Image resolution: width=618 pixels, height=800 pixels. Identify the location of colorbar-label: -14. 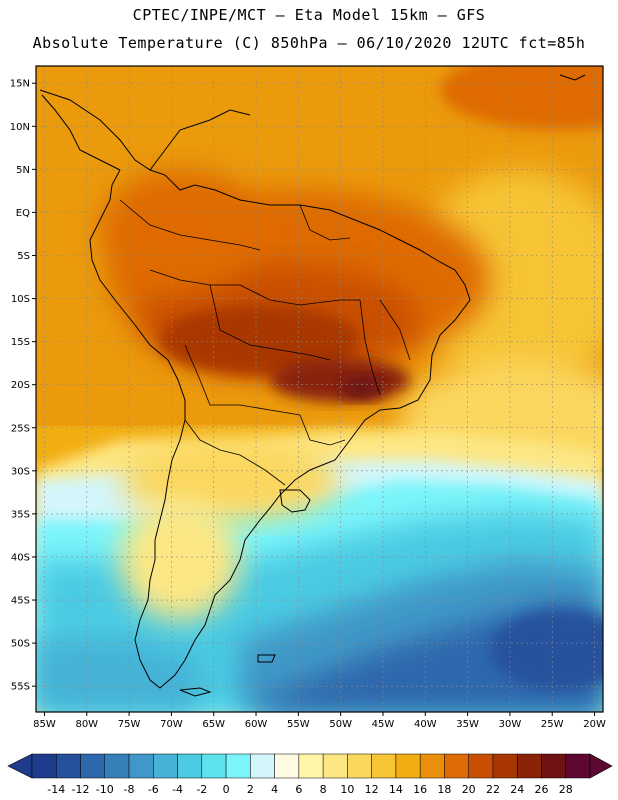
(56, 789).